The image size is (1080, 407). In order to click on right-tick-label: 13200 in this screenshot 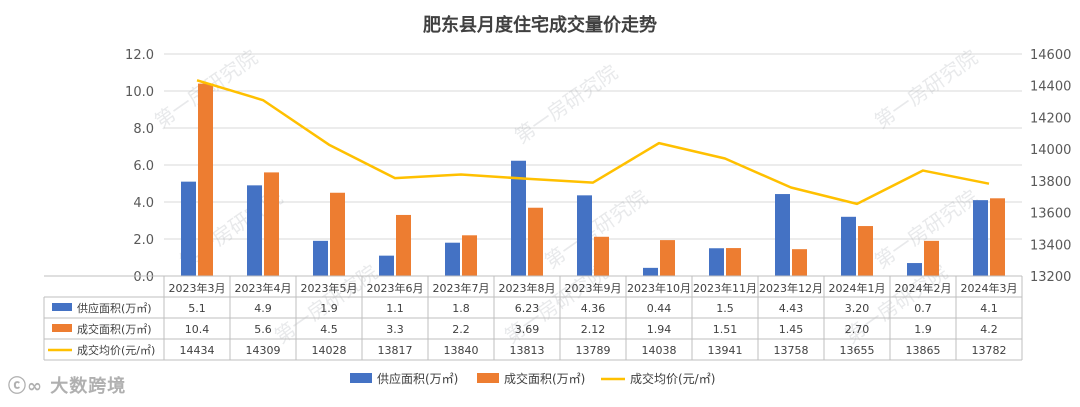, I will do `click(1050, 277)`.